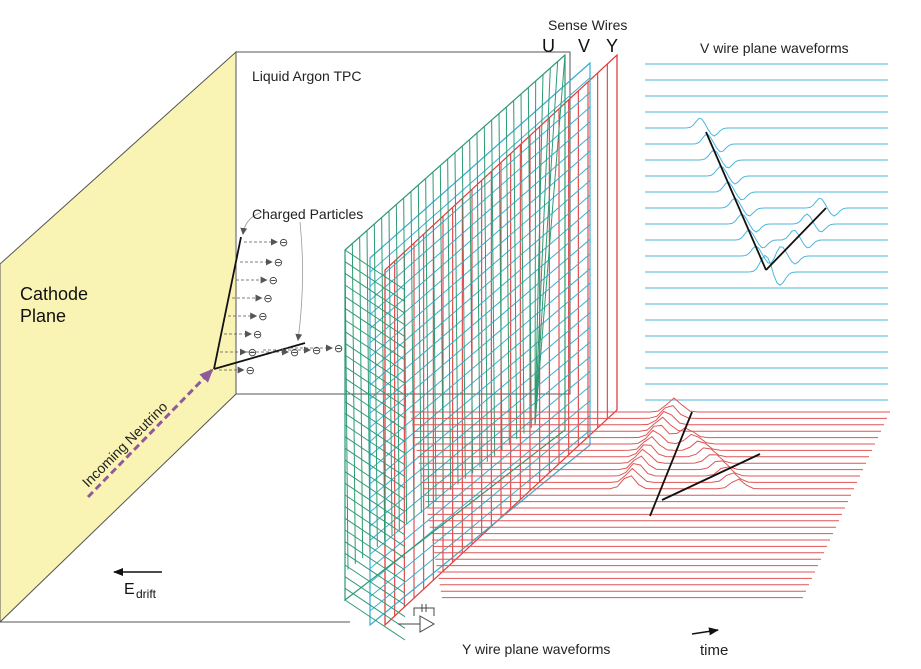 The width and height of the screenshot is (921, 669). What do you see at coordinates (214, 355) in the screenshot?
I see `particle-tracks: ⊖ ⊖ ⊖ ⊖ ⊖ ⊖ ⊖ ⊖ ⊖ ⊖ ⊖` at bounding box center [214, 355].